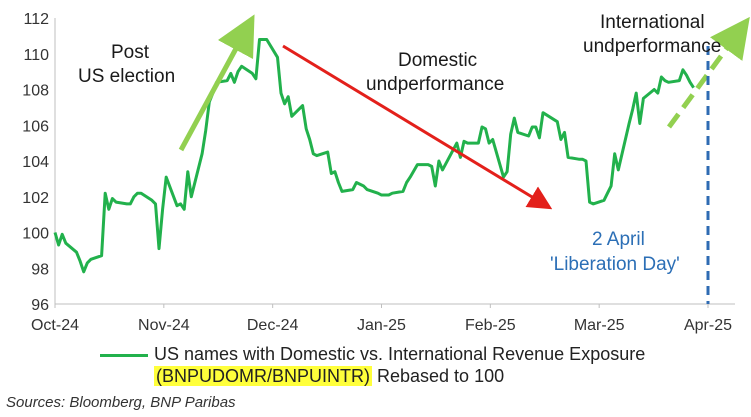 The width and height of the screenshot is (751, 417). I want to click on y-tick-label: 108, so click(35, 91).